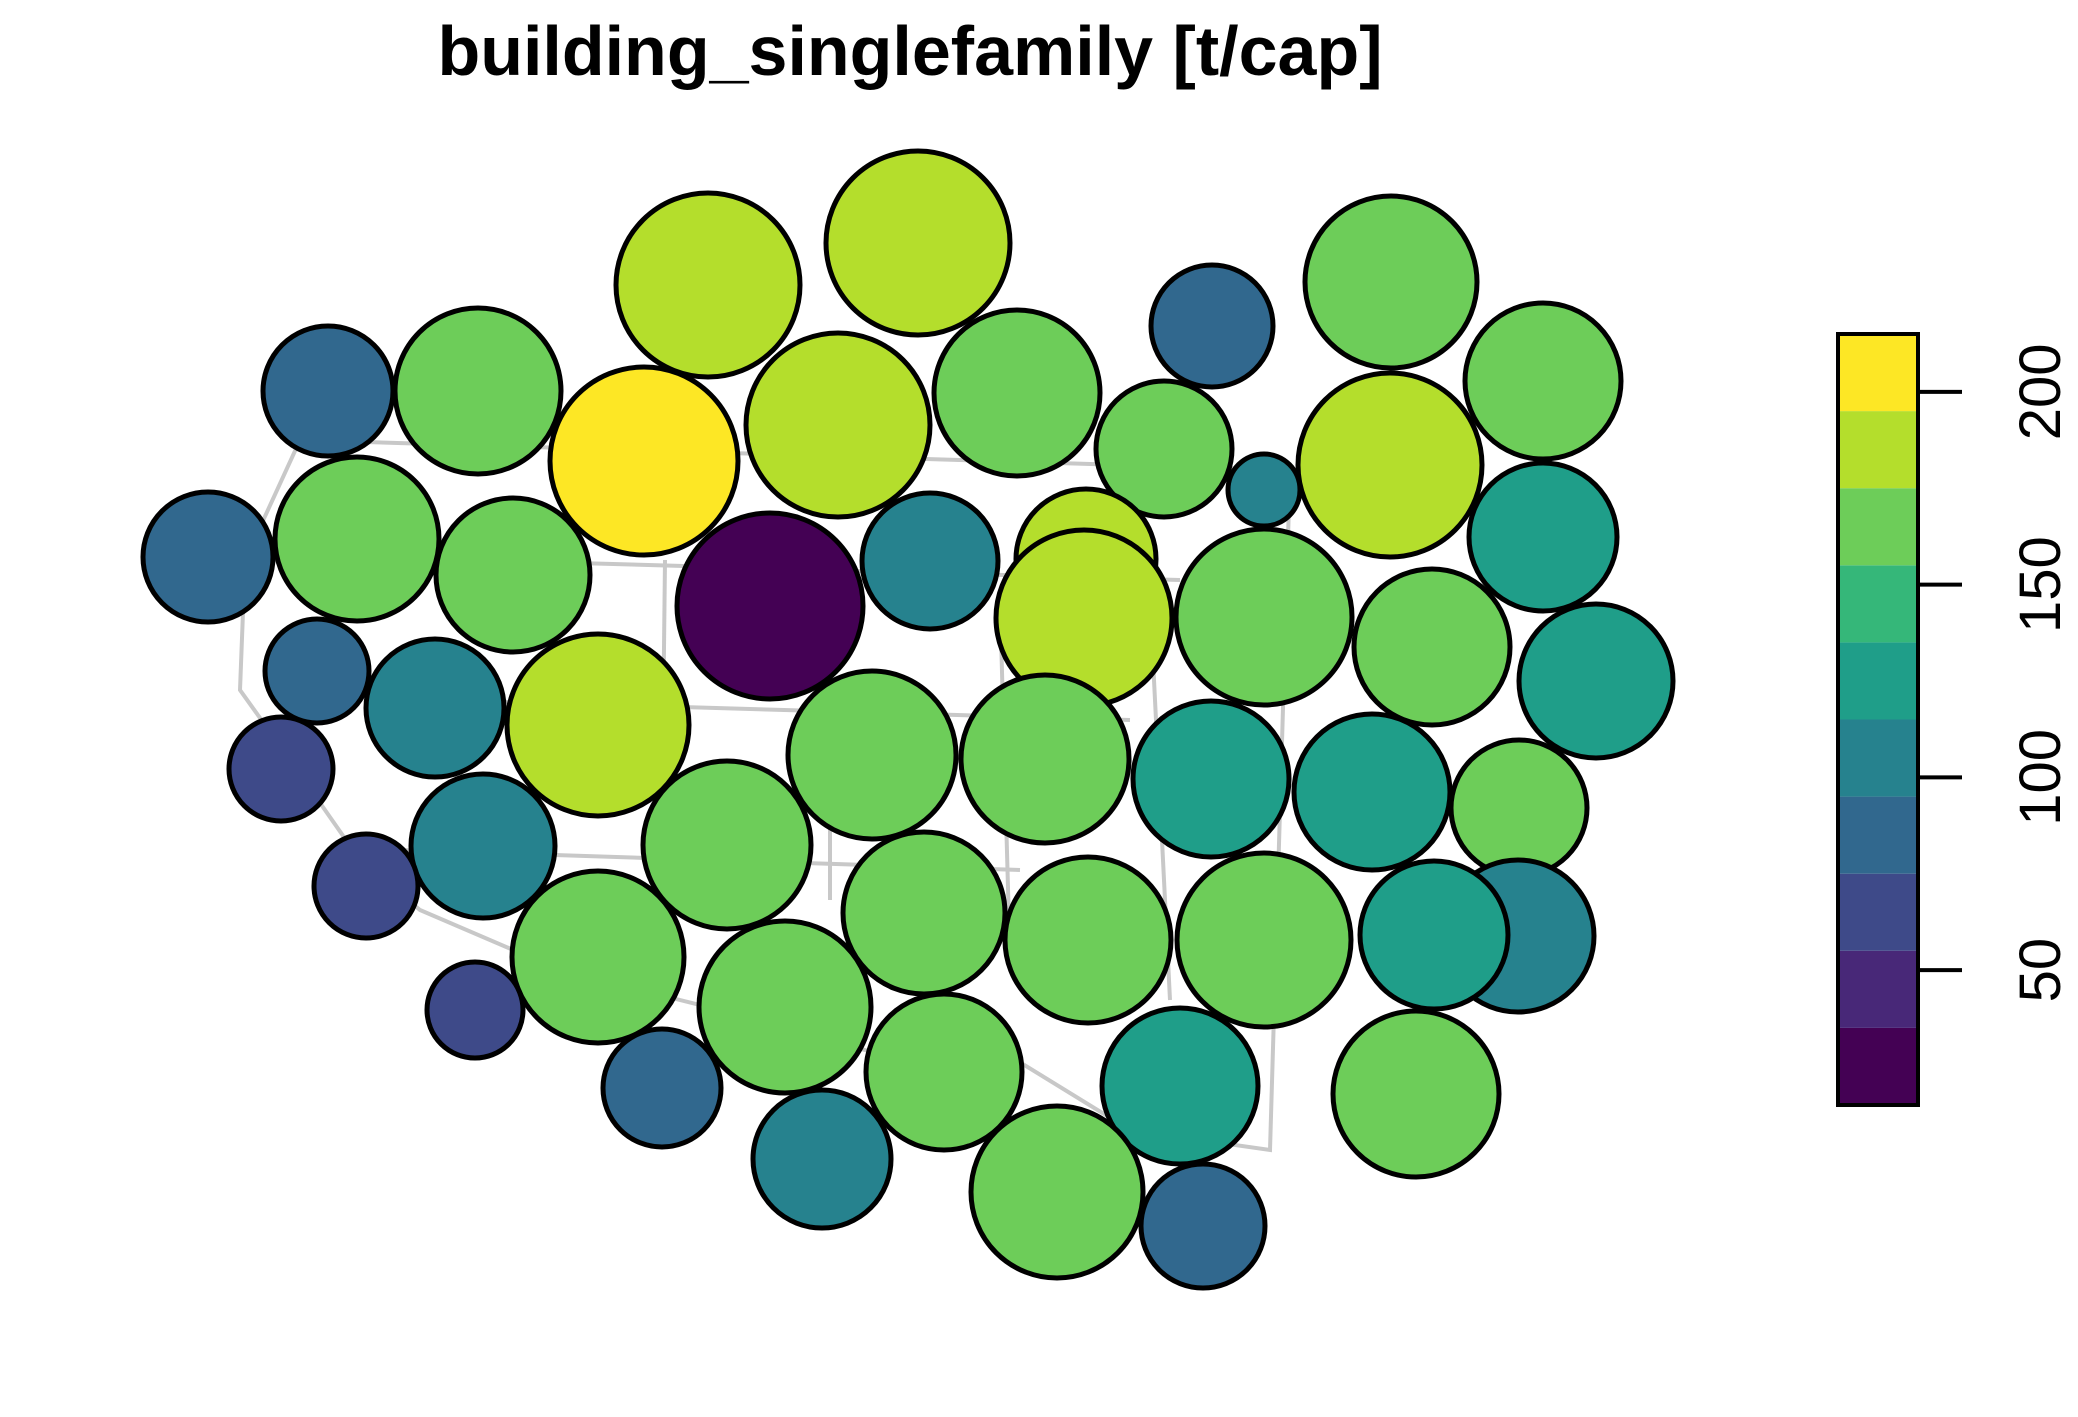 The width and height of the screenshot is (2078, 1417). Describe the element at coordinates (909, 51) in the screenshot. I see `chart-title: building_singlefamily [t/cap]` at that location.